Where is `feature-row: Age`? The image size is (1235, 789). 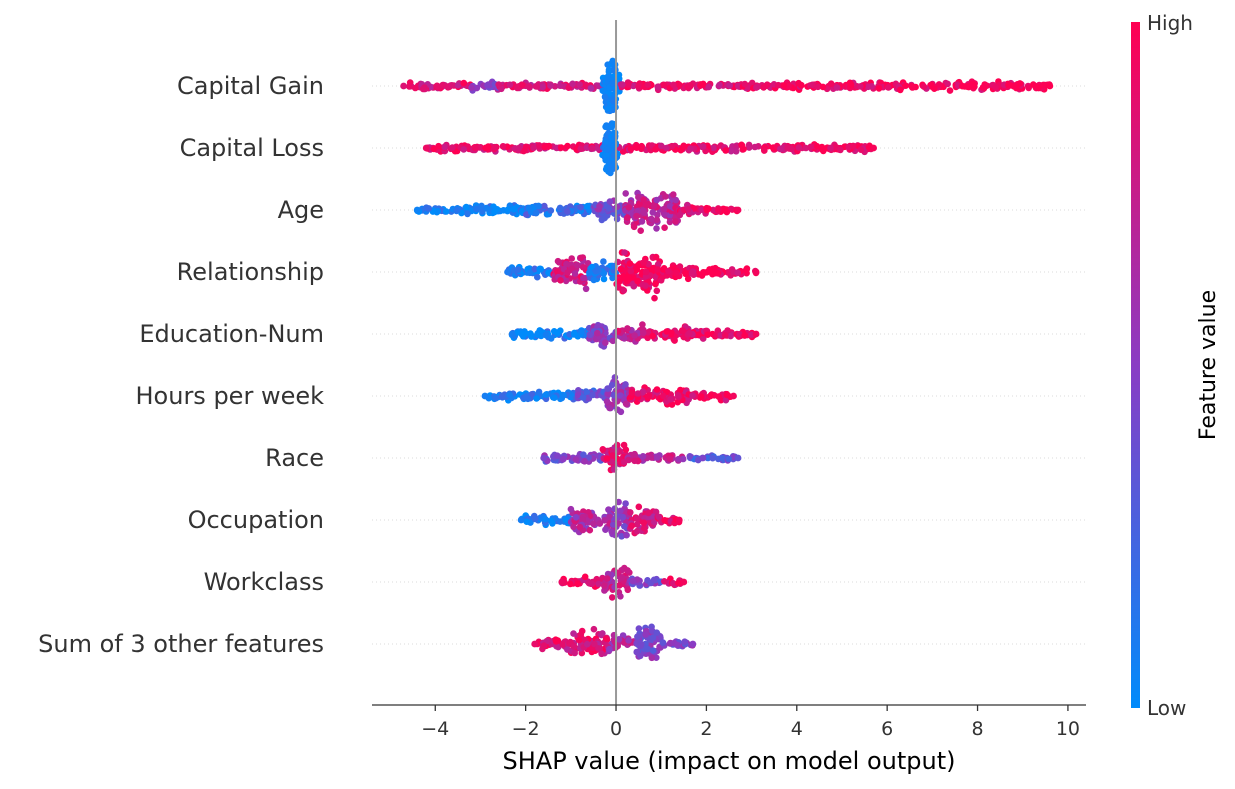 feature-row: Age is located at coordinates (682, 211).